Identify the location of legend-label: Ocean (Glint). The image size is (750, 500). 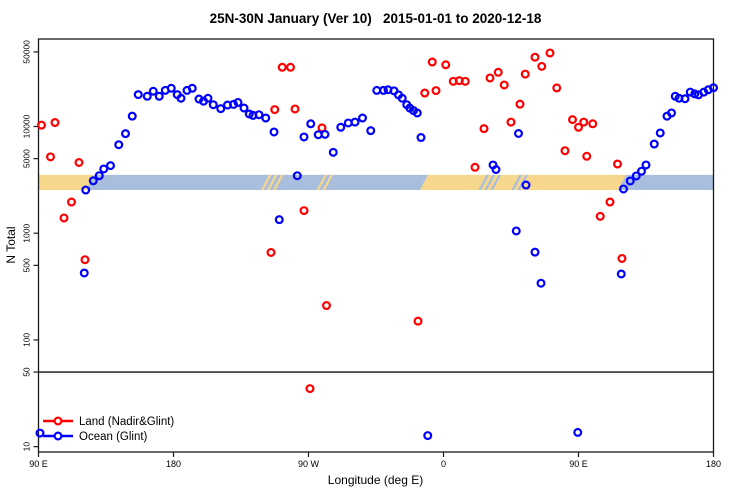
(113, 437).